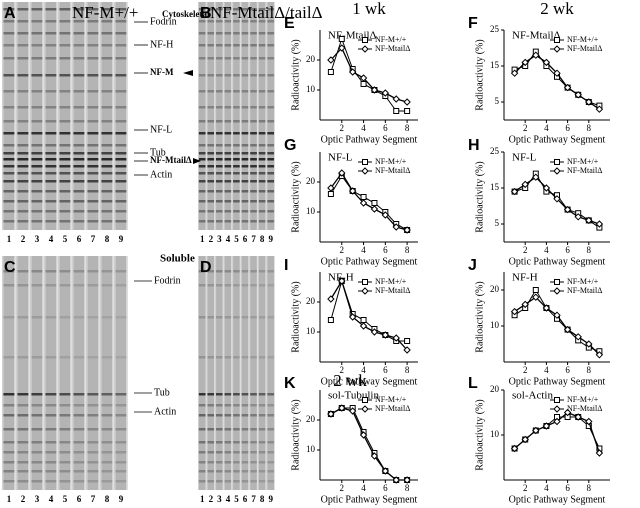 This screenshot has width=640, height=508. Describe the element at coordinates (65, 239) in the screenshot. I see `lane-number: 5` at that location.